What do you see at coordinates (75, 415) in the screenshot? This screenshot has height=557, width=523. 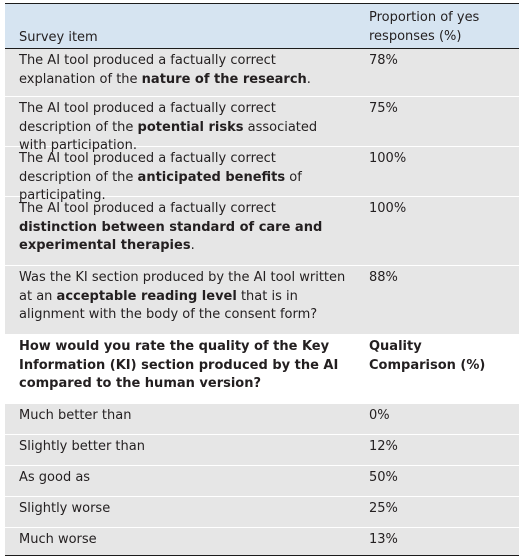 I see `rating-label: Much better than` at bounding box center [75, 415].